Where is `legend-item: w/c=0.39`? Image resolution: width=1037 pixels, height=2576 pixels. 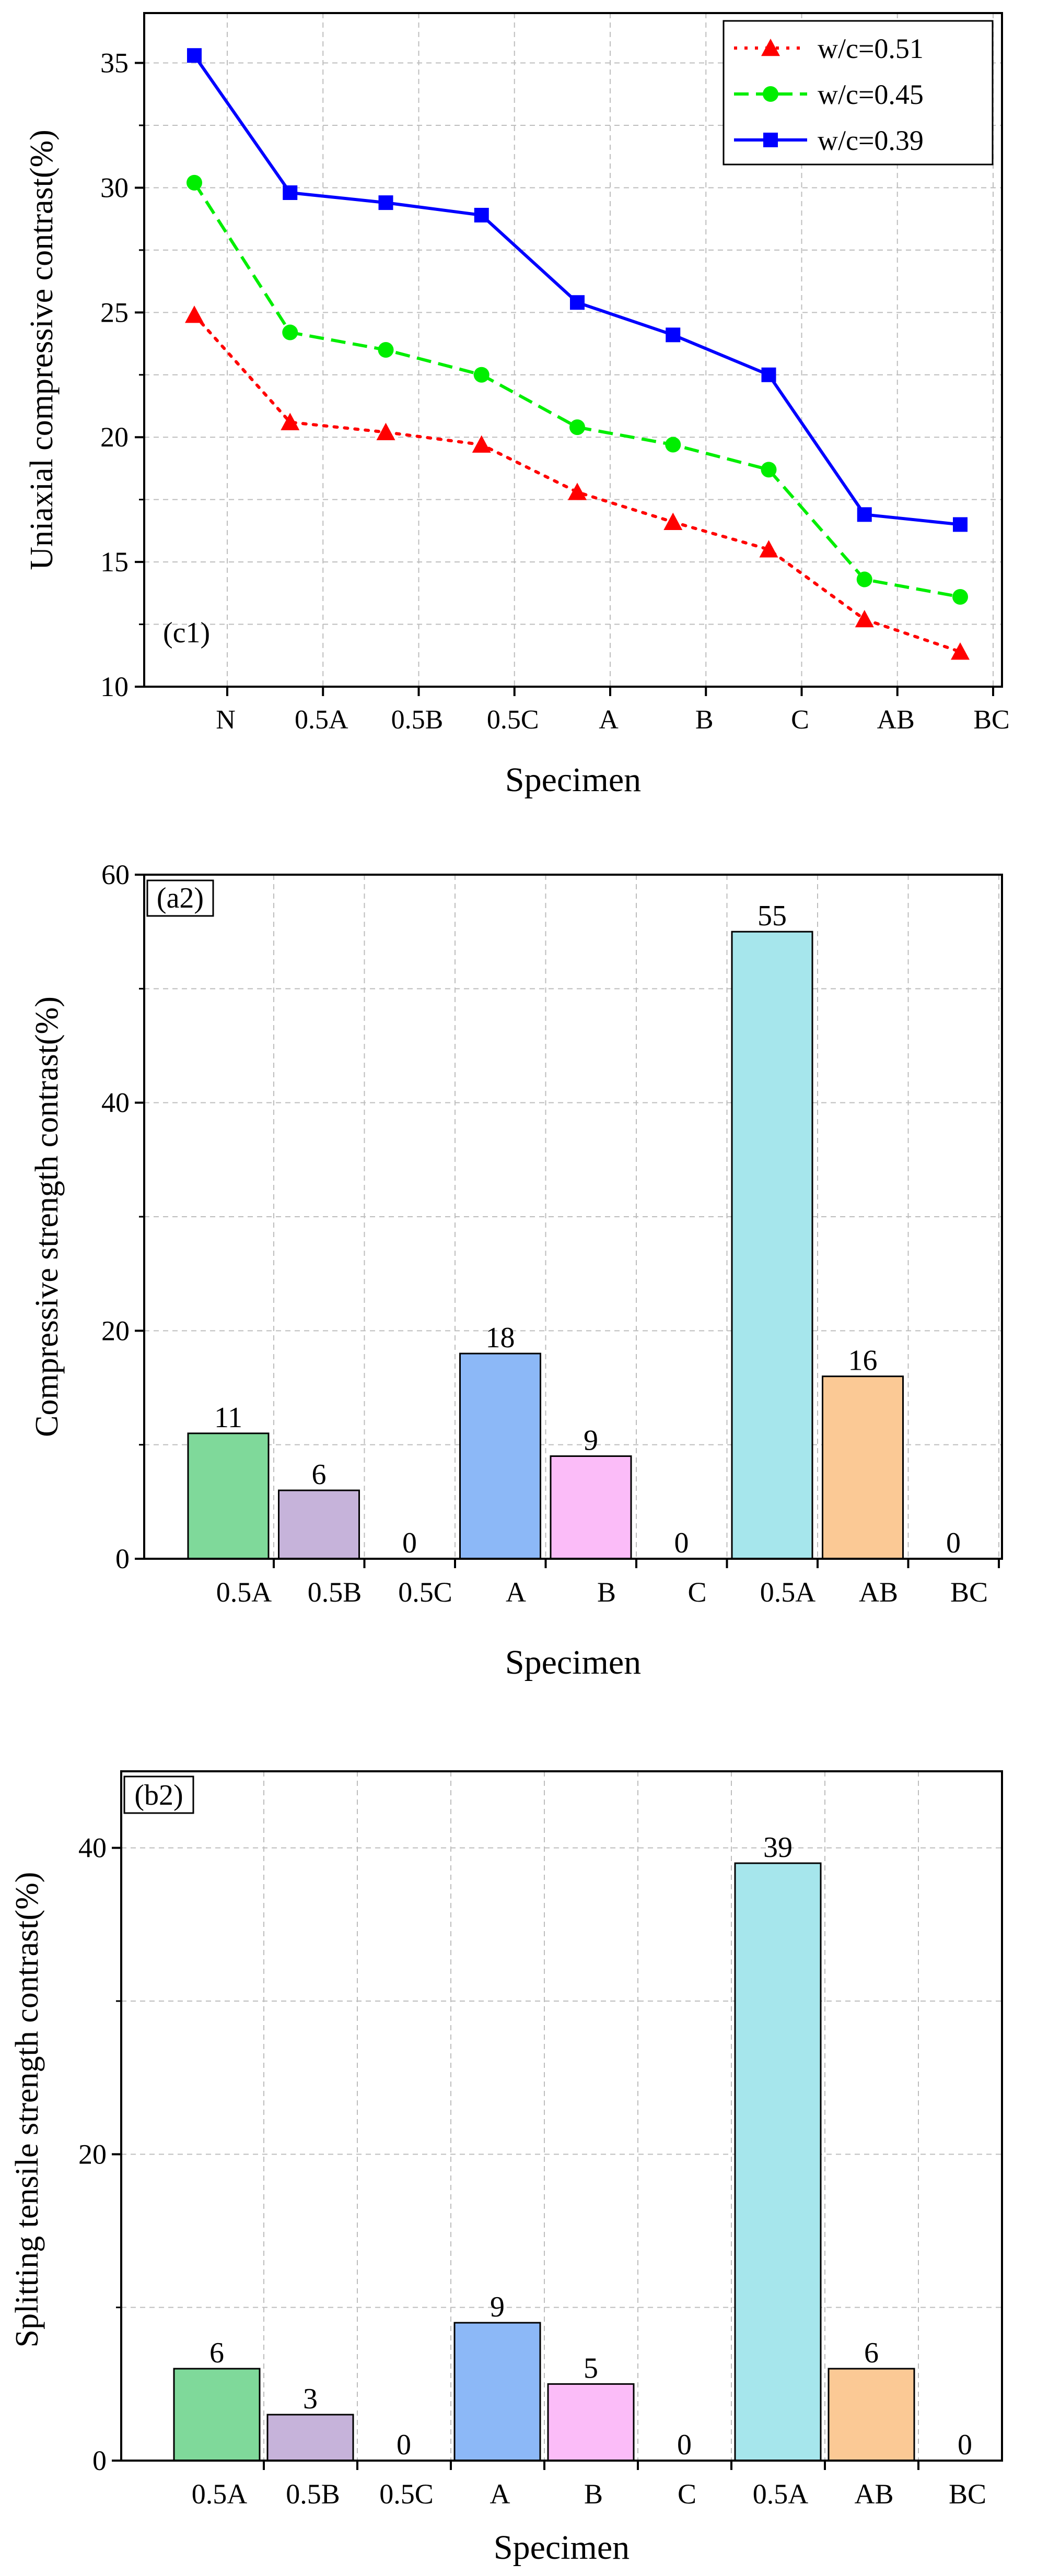
legend-item: w/c=0.39 is located at coordinates (829, 140).